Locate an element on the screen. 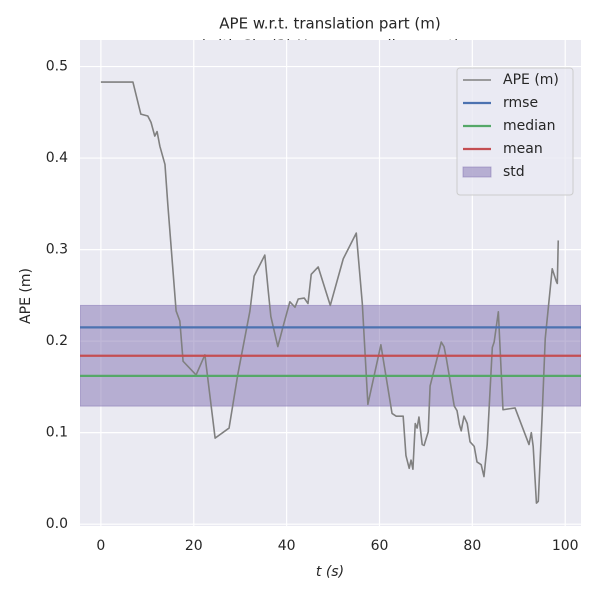  x-tick-label: 80 is located at coordinates (472, 546).